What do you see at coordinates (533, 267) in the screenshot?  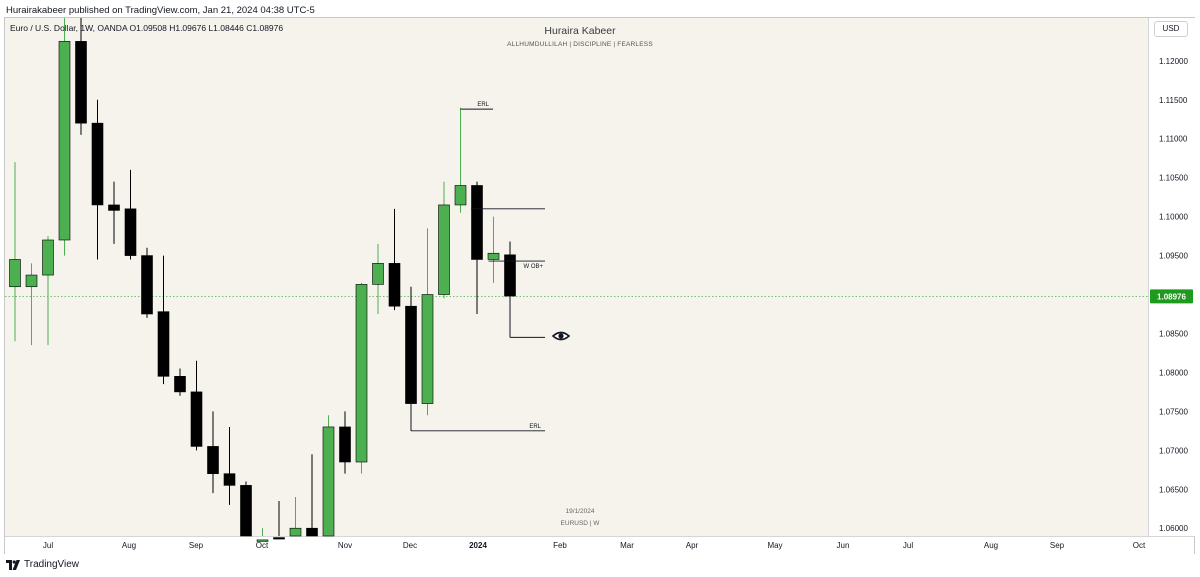 I see `level-label: W OB+` at bounding box center [533, 267].